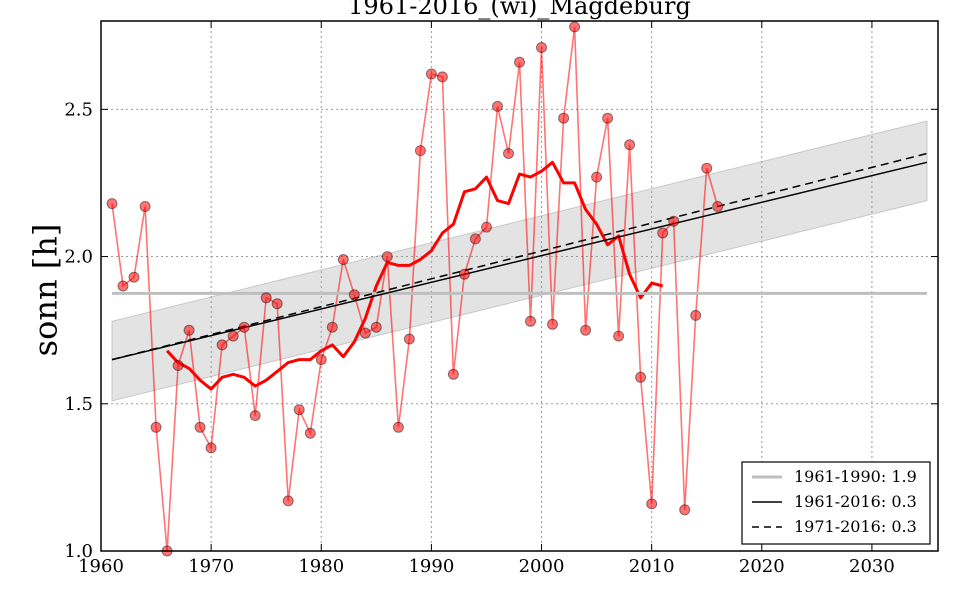 The width and height of the screenshot is (960, 600). I want to click on data-point-1973, so click(244, 327).